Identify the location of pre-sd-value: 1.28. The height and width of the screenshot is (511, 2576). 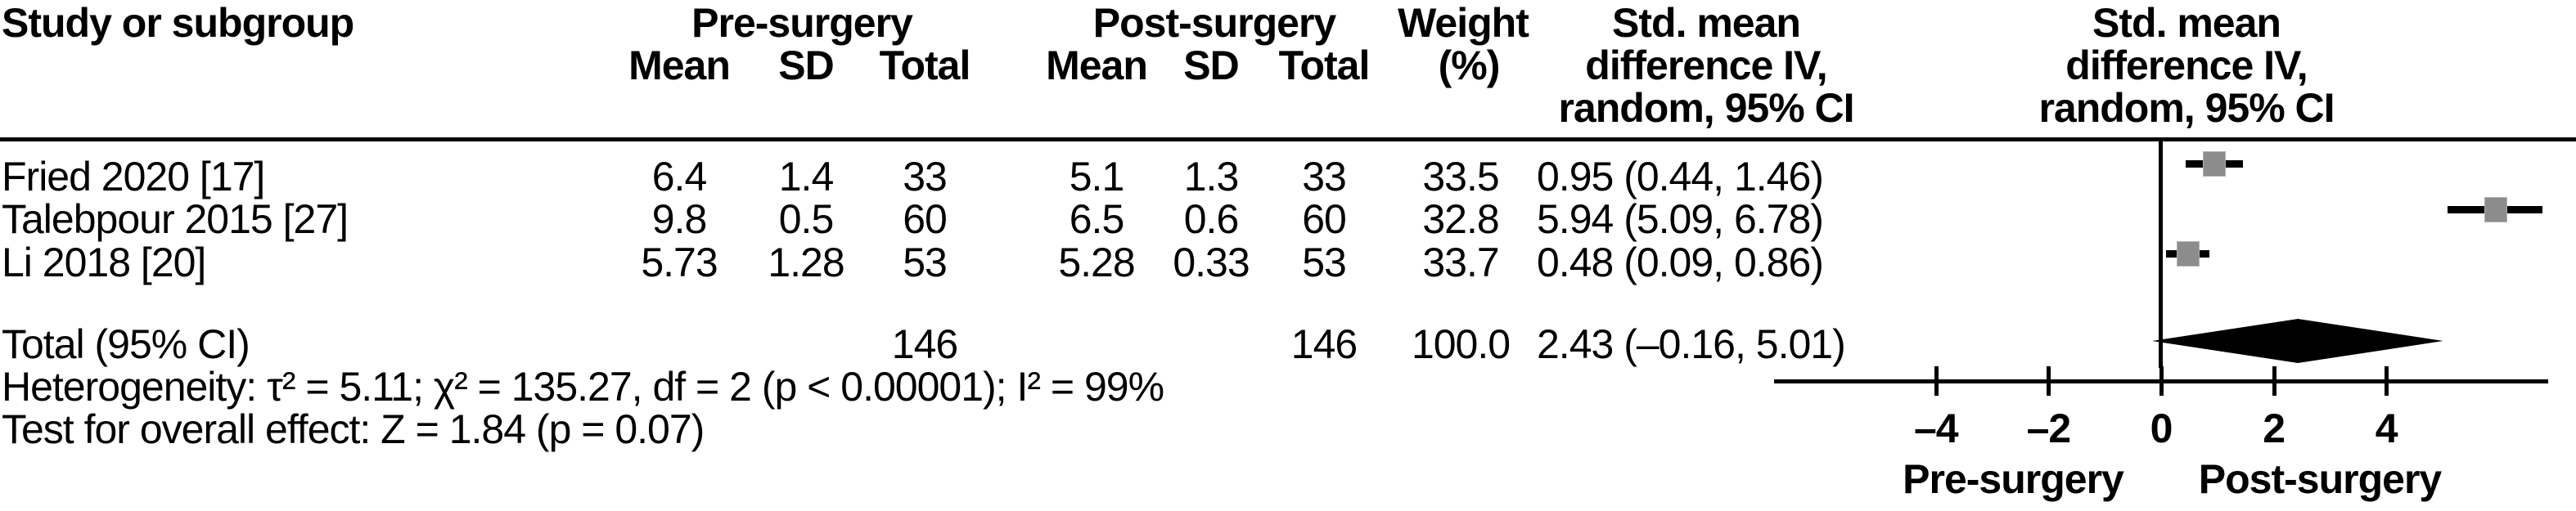
(806, 262).